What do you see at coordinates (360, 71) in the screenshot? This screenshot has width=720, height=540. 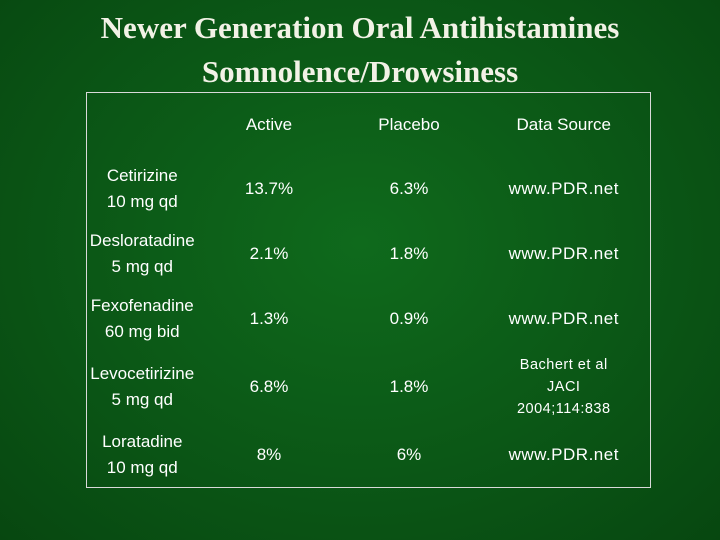 I see `title-line-2: Somnolence/Drowsiness` at bounding box center [360, 71].